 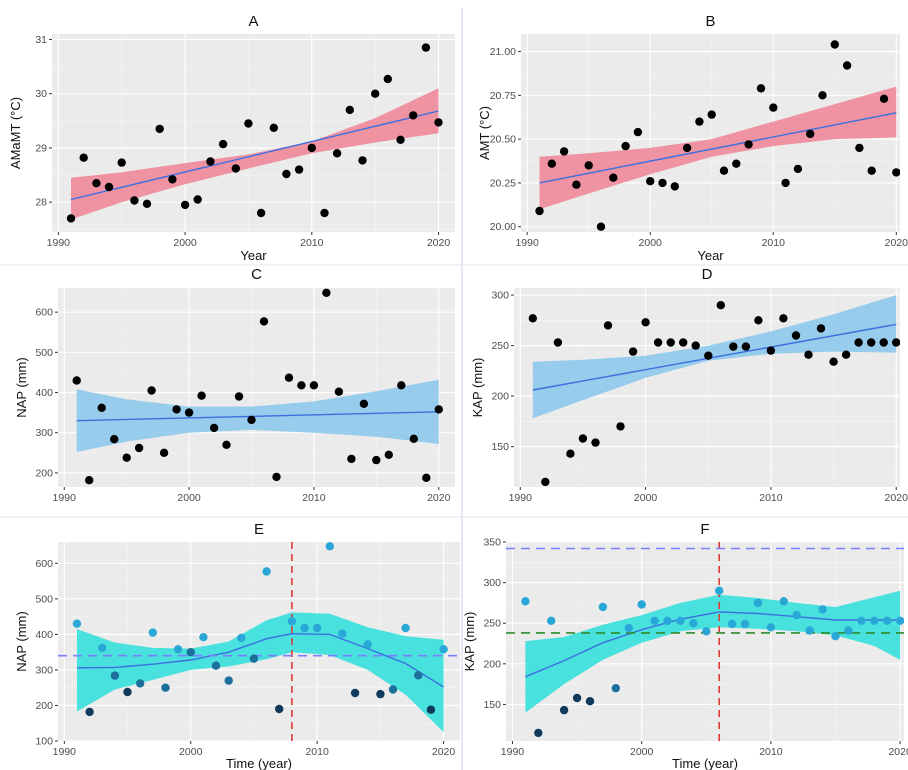 What do you see at coordinates (44, 742) in the screenshot?
I see `y-tick-label: 100` at bounding box center [44, 742].